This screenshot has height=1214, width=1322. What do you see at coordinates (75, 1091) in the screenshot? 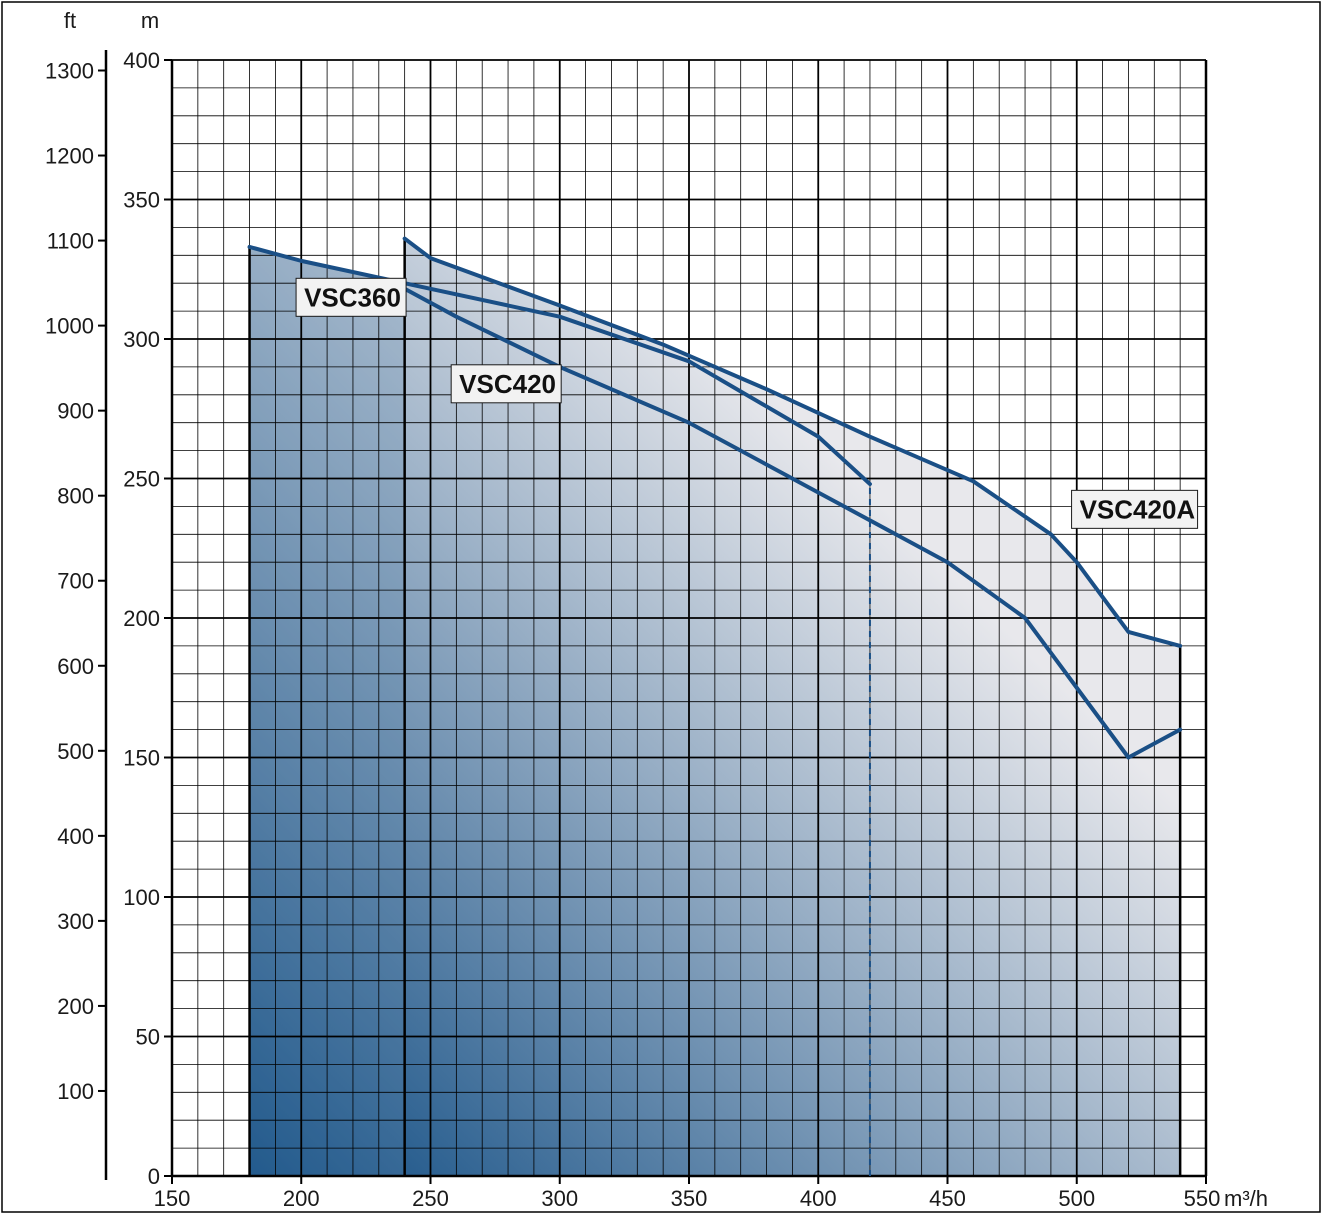
I see `y-tick-label-ft: 100` at bounding box center [75, 1091].